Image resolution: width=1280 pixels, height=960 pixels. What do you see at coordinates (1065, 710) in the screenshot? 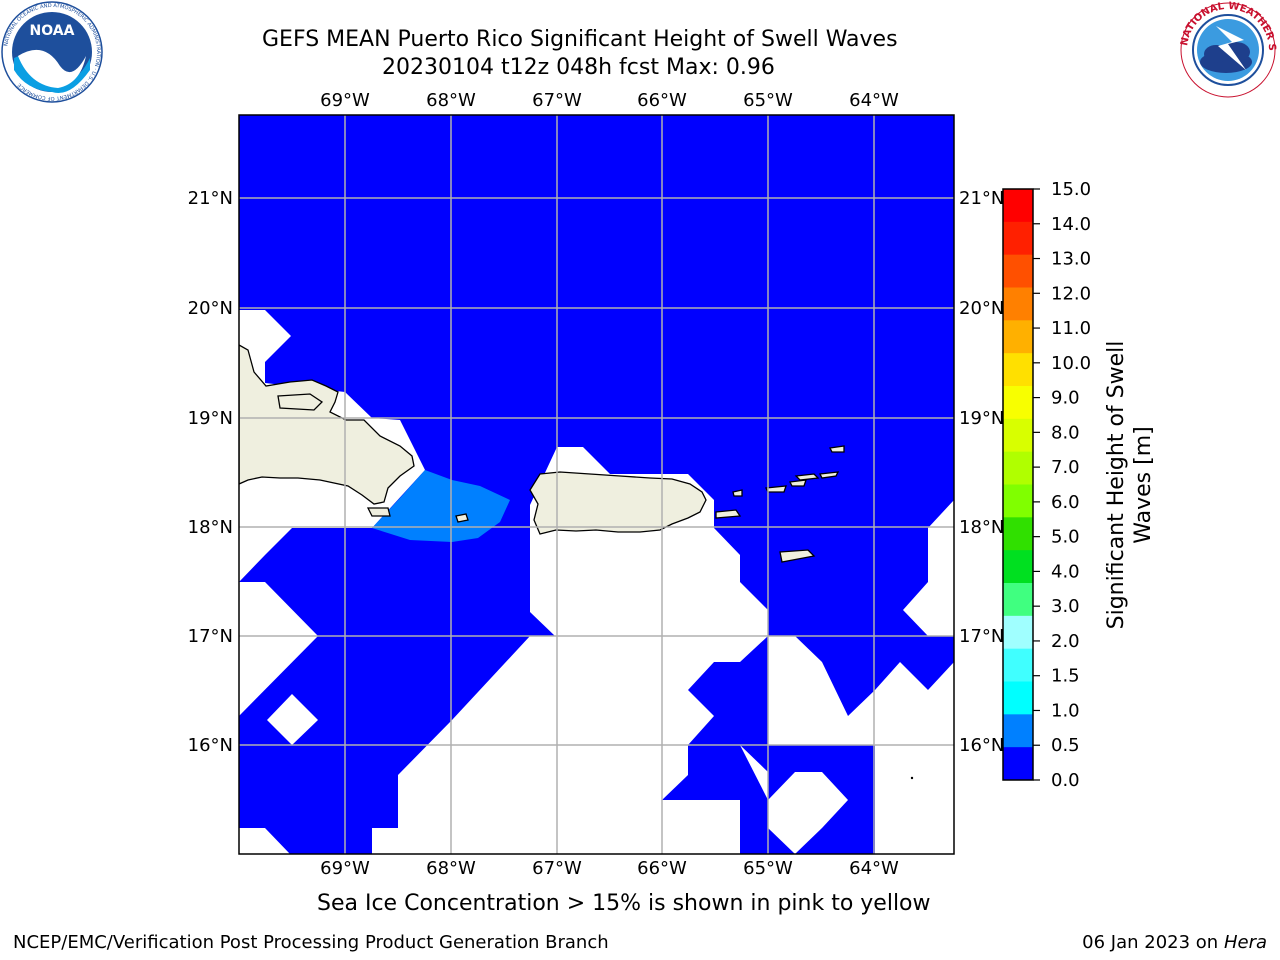
I see `colorbar-tick-label: 1.0` at bounding box center [1065, 710].